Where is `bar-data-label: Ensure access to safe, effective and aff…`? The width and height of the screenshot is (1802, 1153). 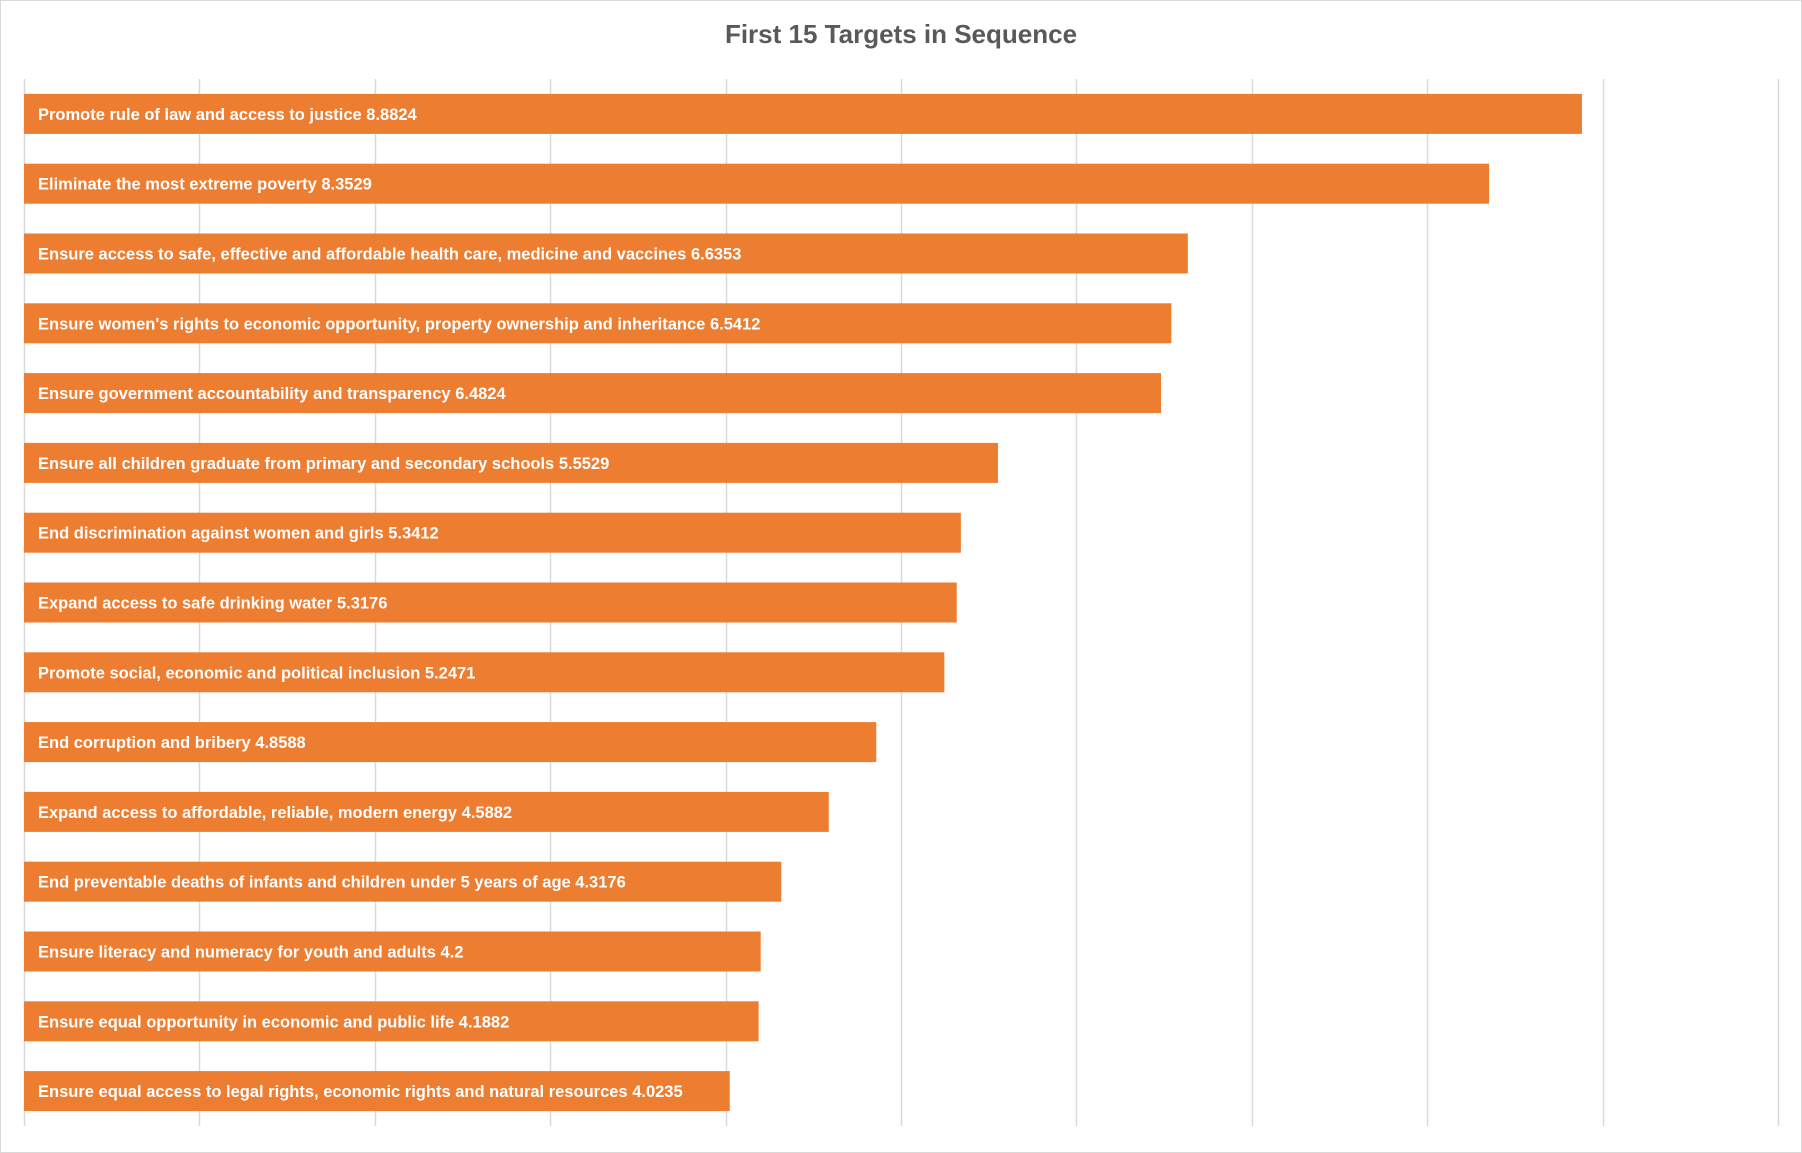
bar-data-label: Ensure access to safe, effective and aff… is located at coordinates (389, 255).